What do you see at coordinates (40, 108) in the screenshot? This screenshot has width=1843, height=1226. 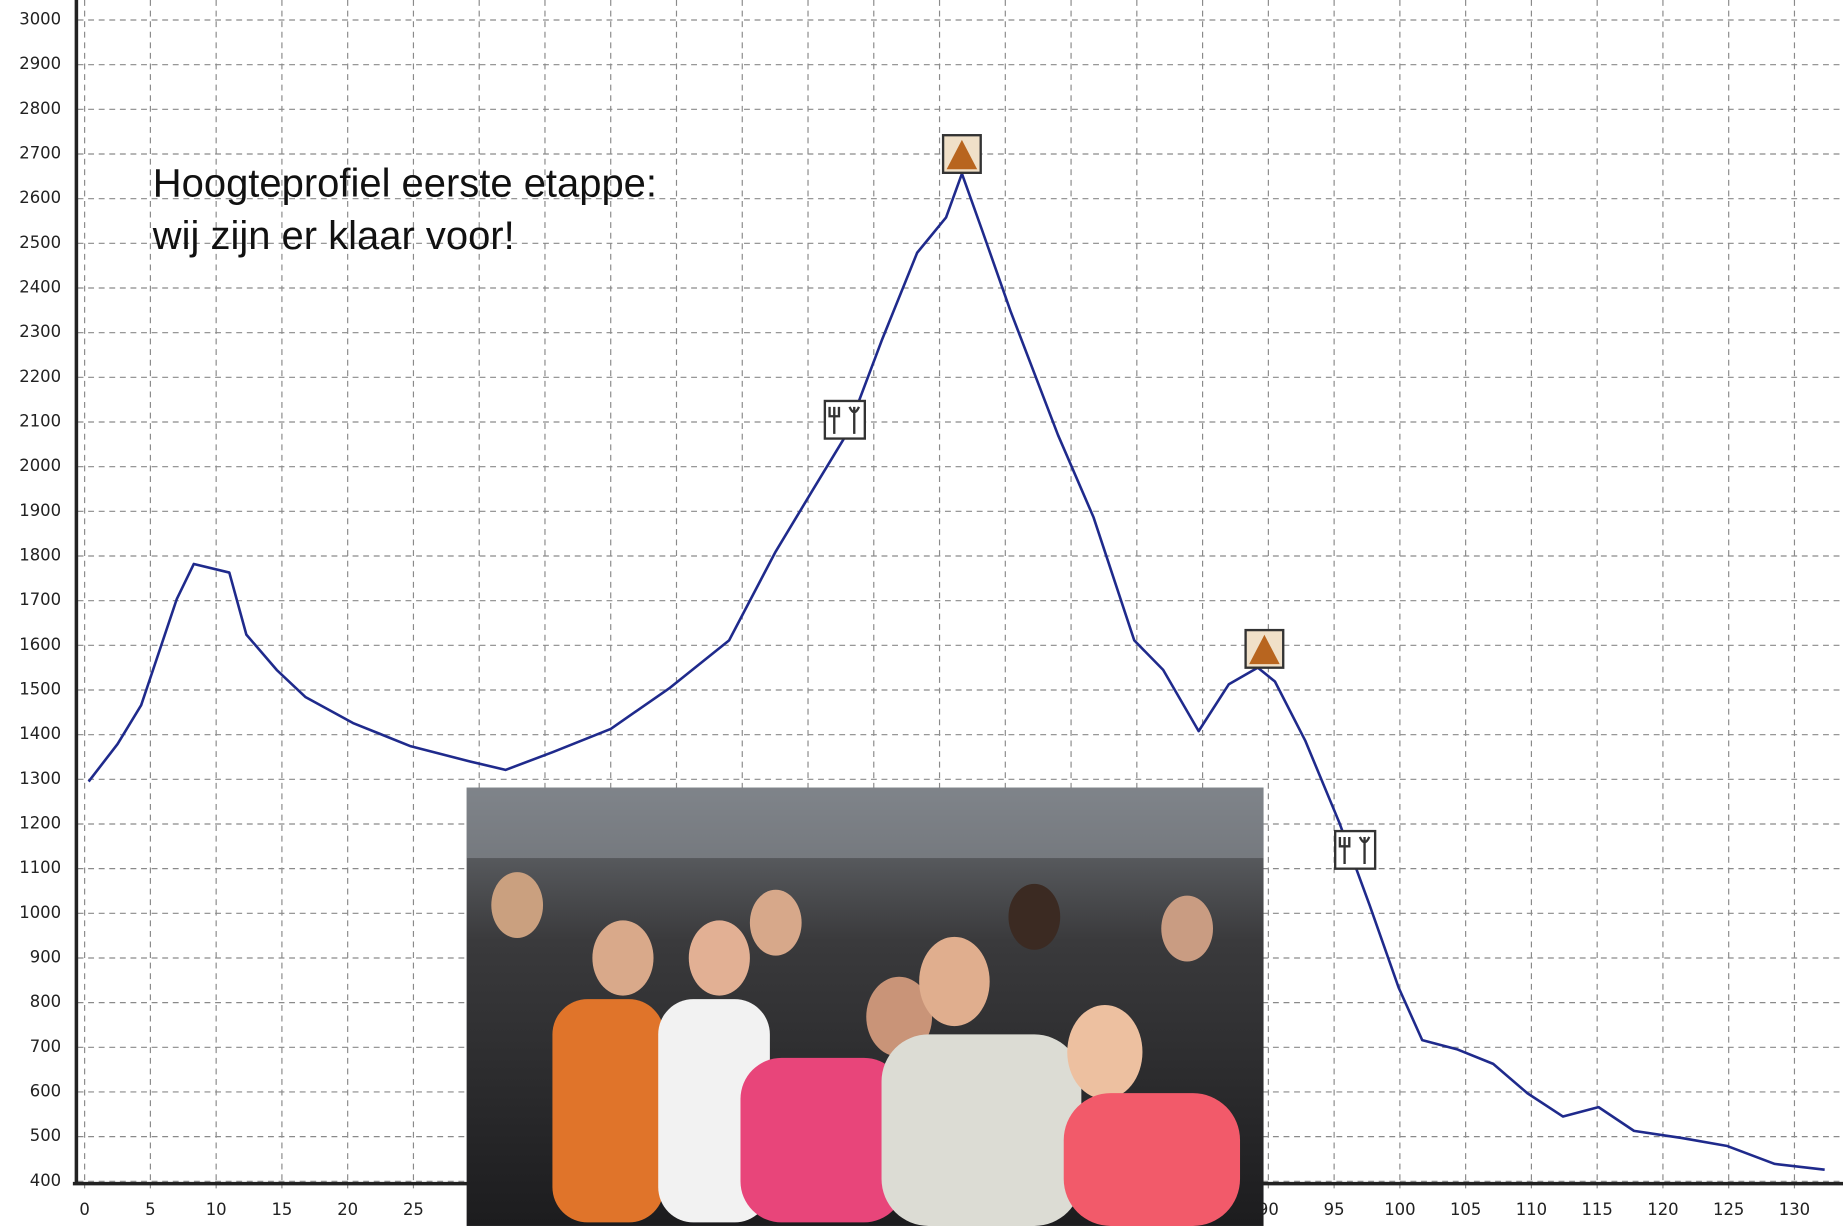 I see `y-tick-label: 2800` at bounding box center [40, 108].